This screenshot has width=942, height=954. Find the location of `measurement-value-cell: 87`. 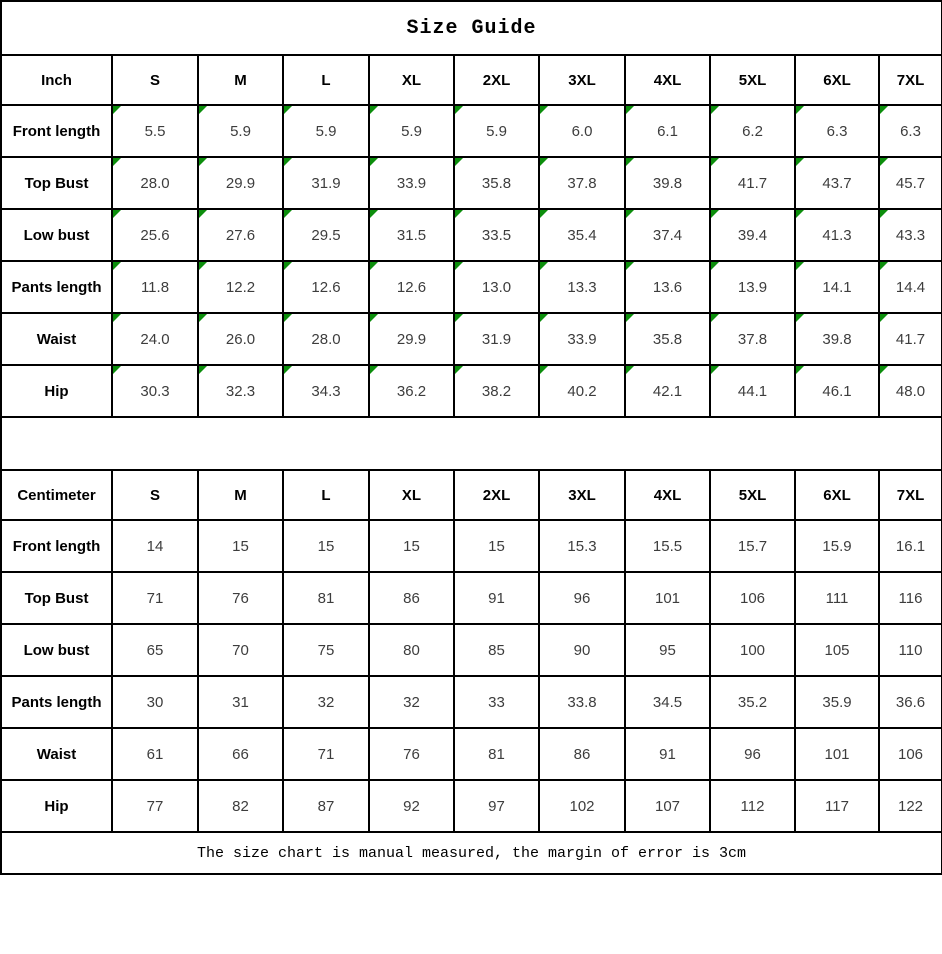

measurement-value-cell: 87 is located at coordinates (326, 806).